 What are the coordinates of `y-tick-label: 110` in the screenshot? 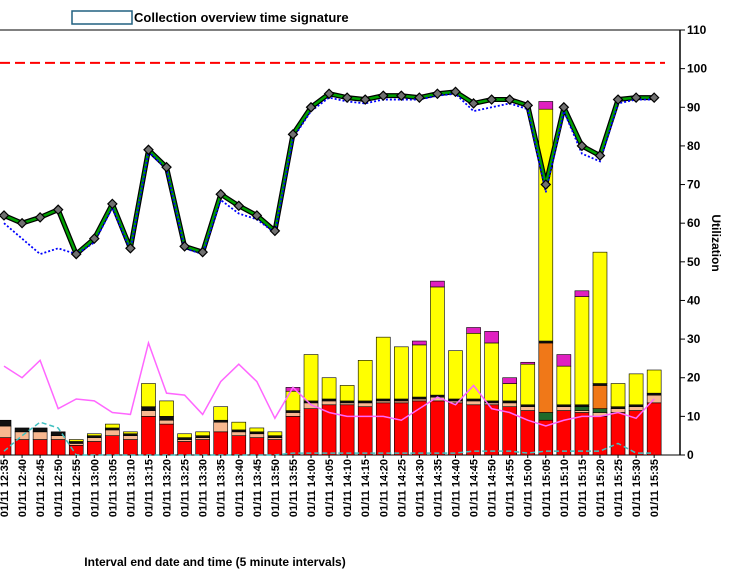 It's located at (697, 30).